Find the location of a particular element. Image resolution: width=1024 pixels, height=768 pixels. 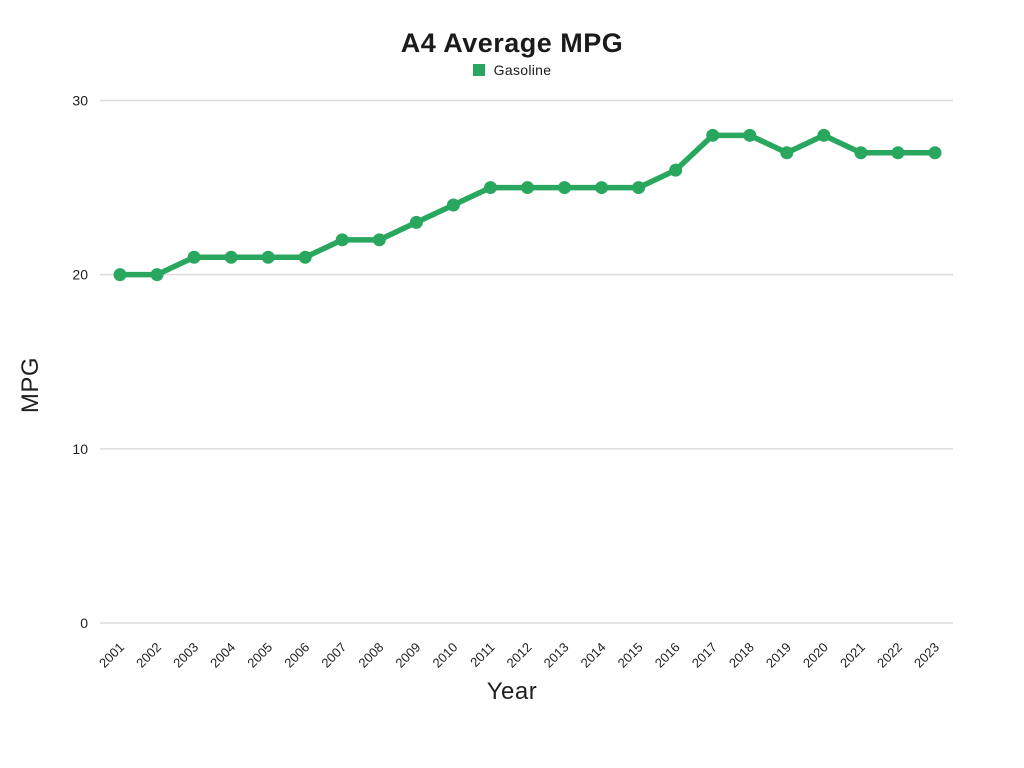

x-tick-label-2005: 2005 is located at coordinates (259, 655).